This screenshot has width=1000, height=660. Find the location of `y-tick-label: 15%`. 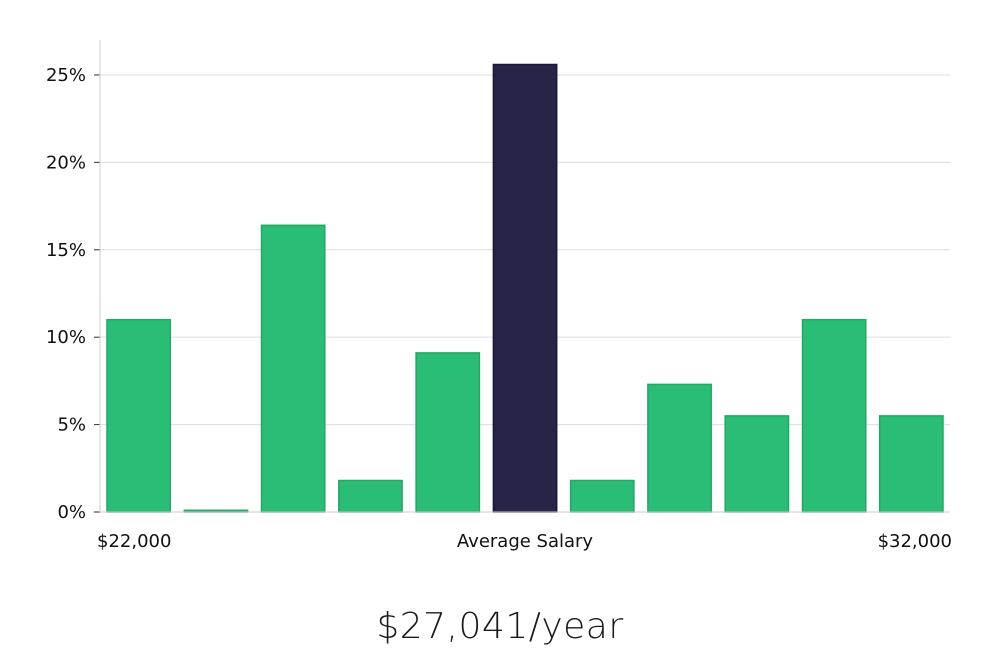

y-tick-label: 15% is located at coordinates (66, 250).